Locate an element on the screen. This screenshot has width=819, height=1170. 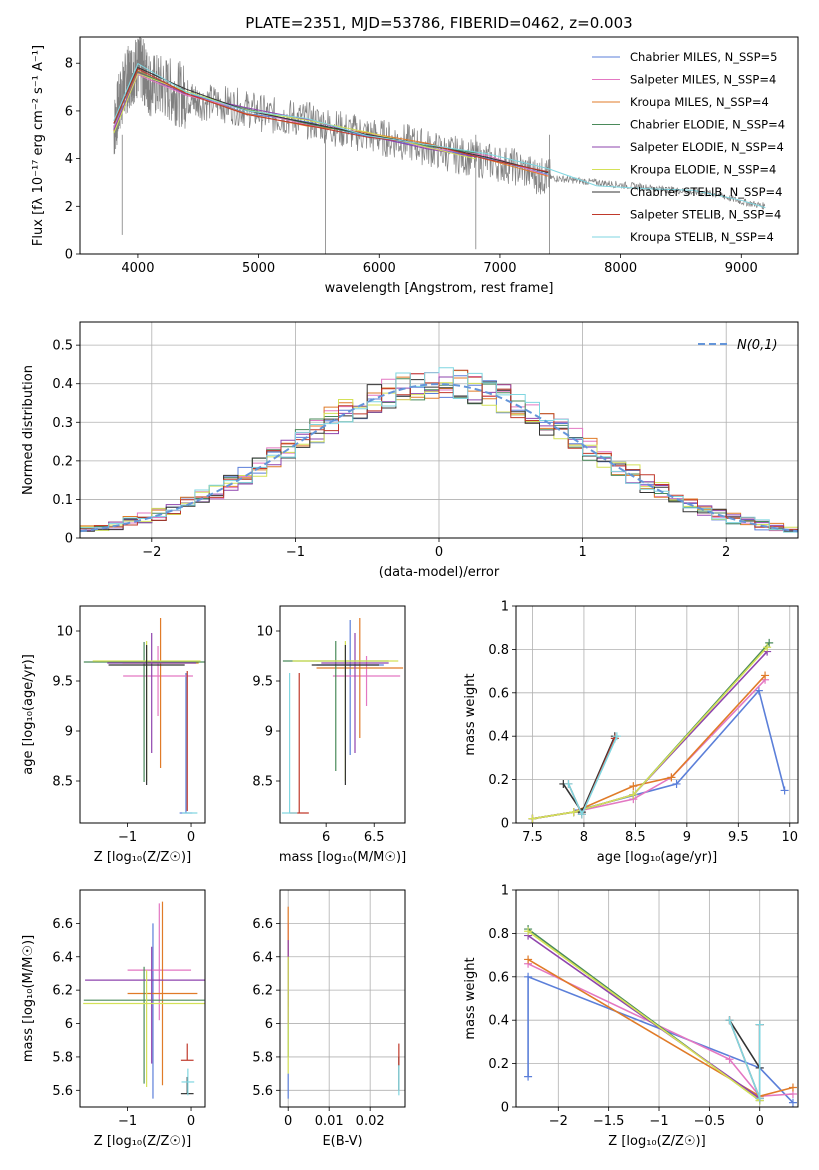
age-vs-Z-ylabel: age [log₁₀(age/yr)] is located at coordinates (28, 714).